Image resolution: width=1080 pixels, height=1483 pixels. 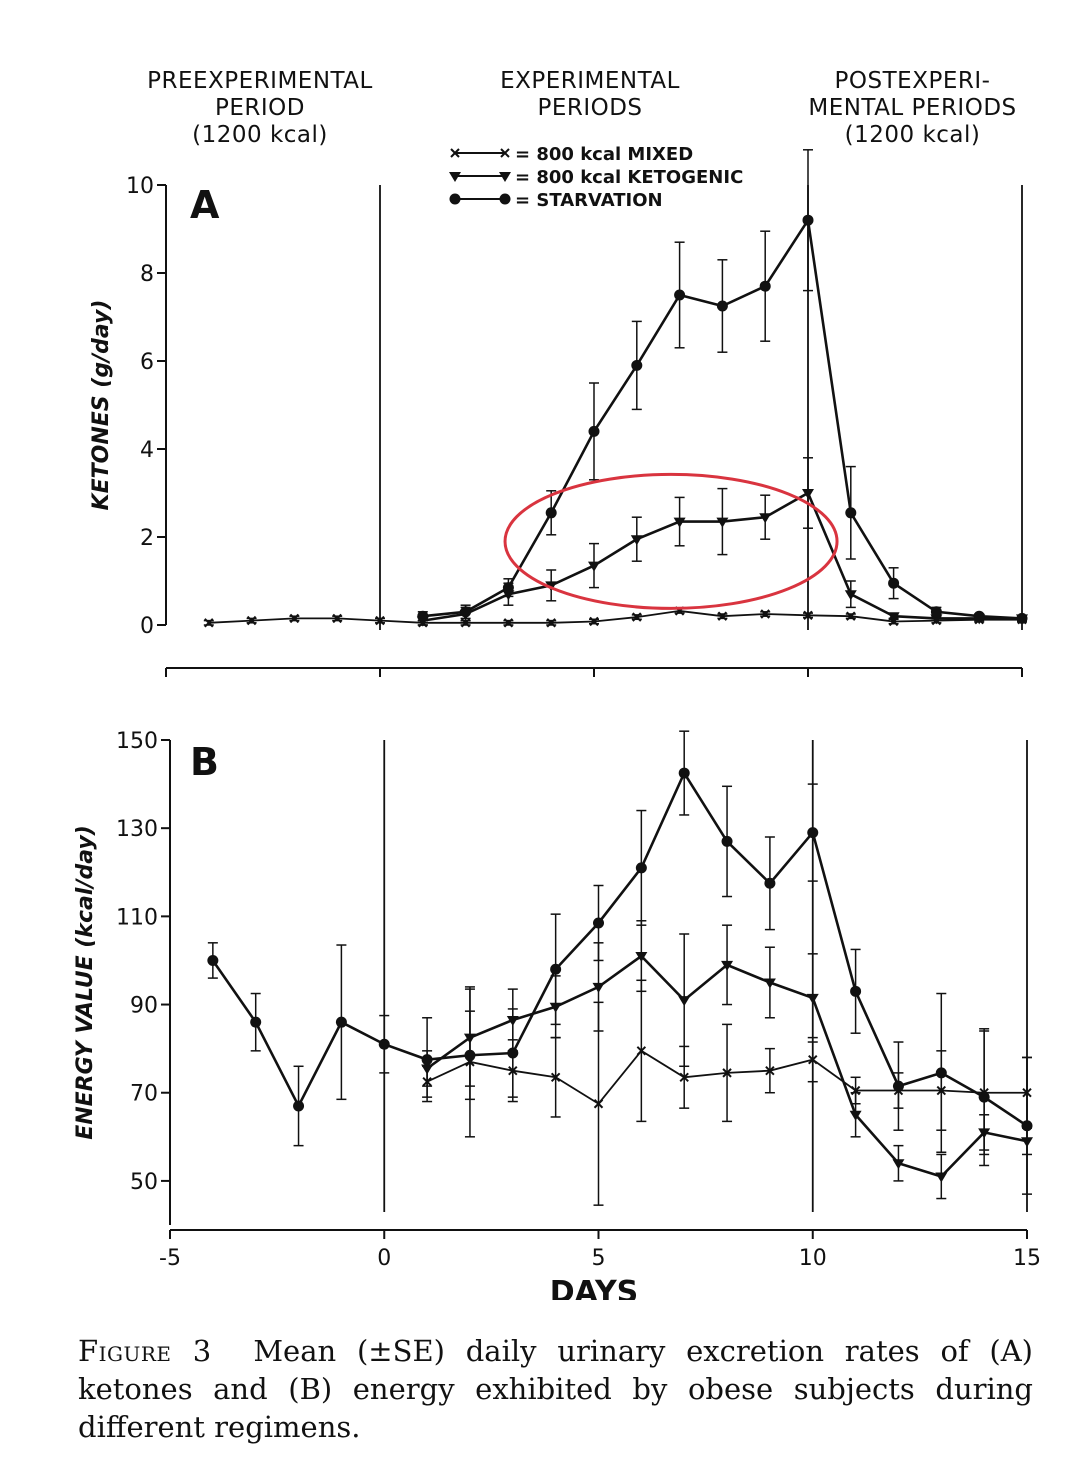 What do you see at coordinates (455, 177) in the screenshot?
I see `legend-marker-start-triangle` at bounding box center [455, 177].